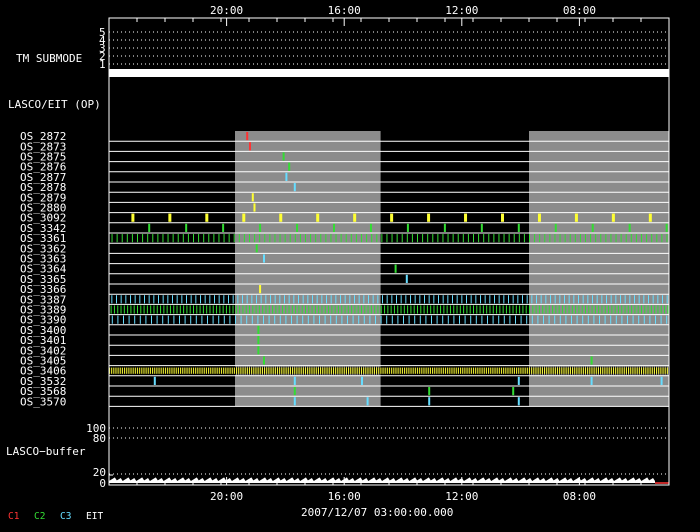 Image resolution: width=700 pixels, height=532 pixels. Describe the element at coordinates (344, 496) in the screenshot. I see `time-tick-label-bottom: 16:00` at that location.